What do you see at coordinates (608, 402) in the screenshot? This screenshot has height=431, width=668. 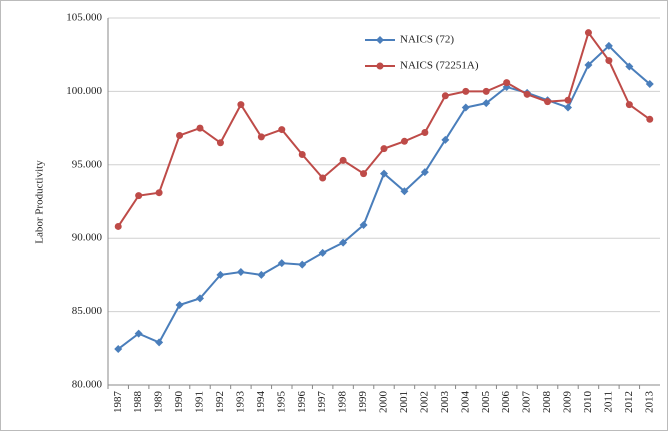 I see `x-tick-label: 2011` at bounding box center [608, 402].